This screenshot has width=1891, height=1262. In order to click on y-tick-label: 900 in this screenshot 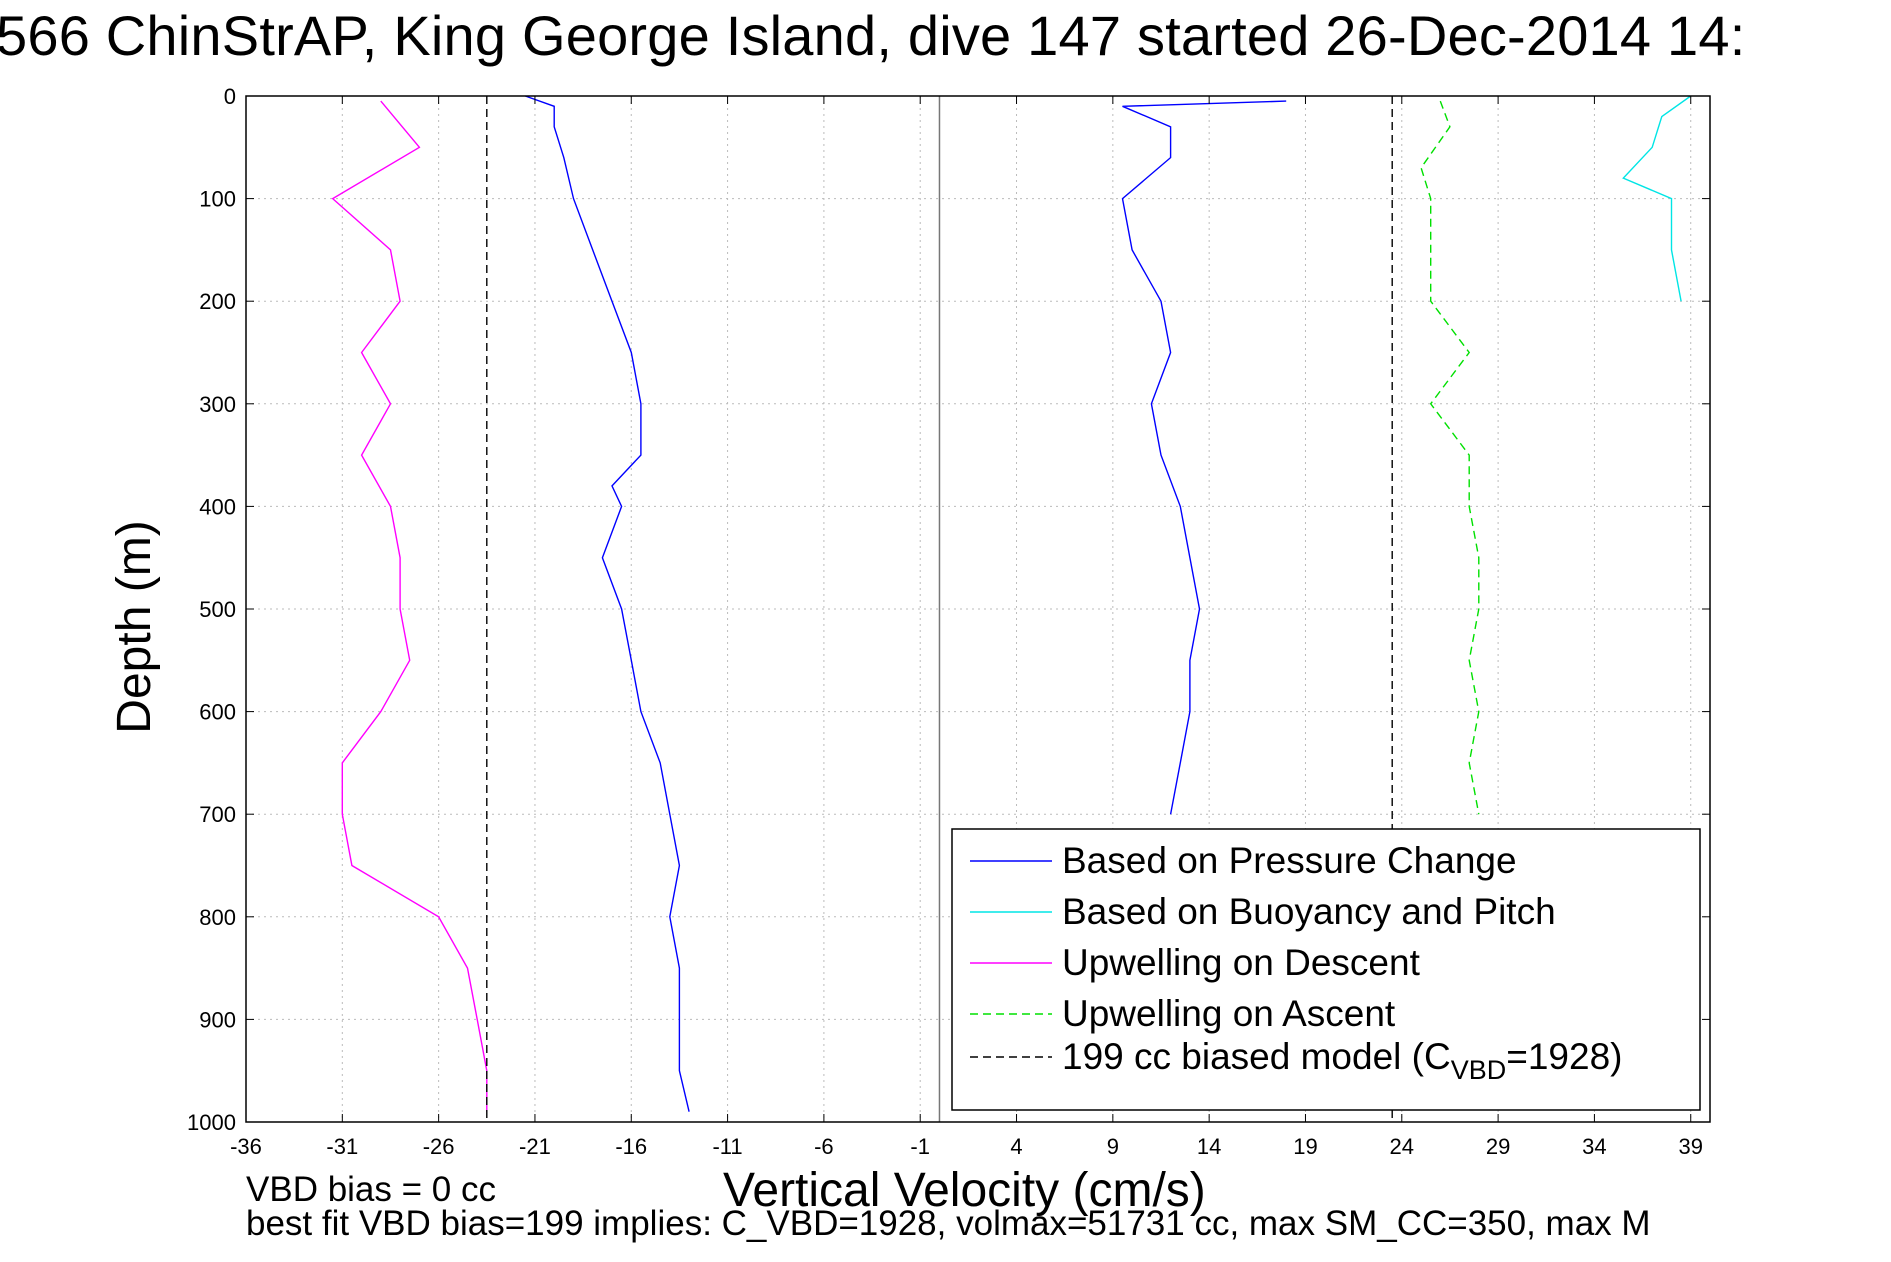, I will do `click(217, 1019)`.